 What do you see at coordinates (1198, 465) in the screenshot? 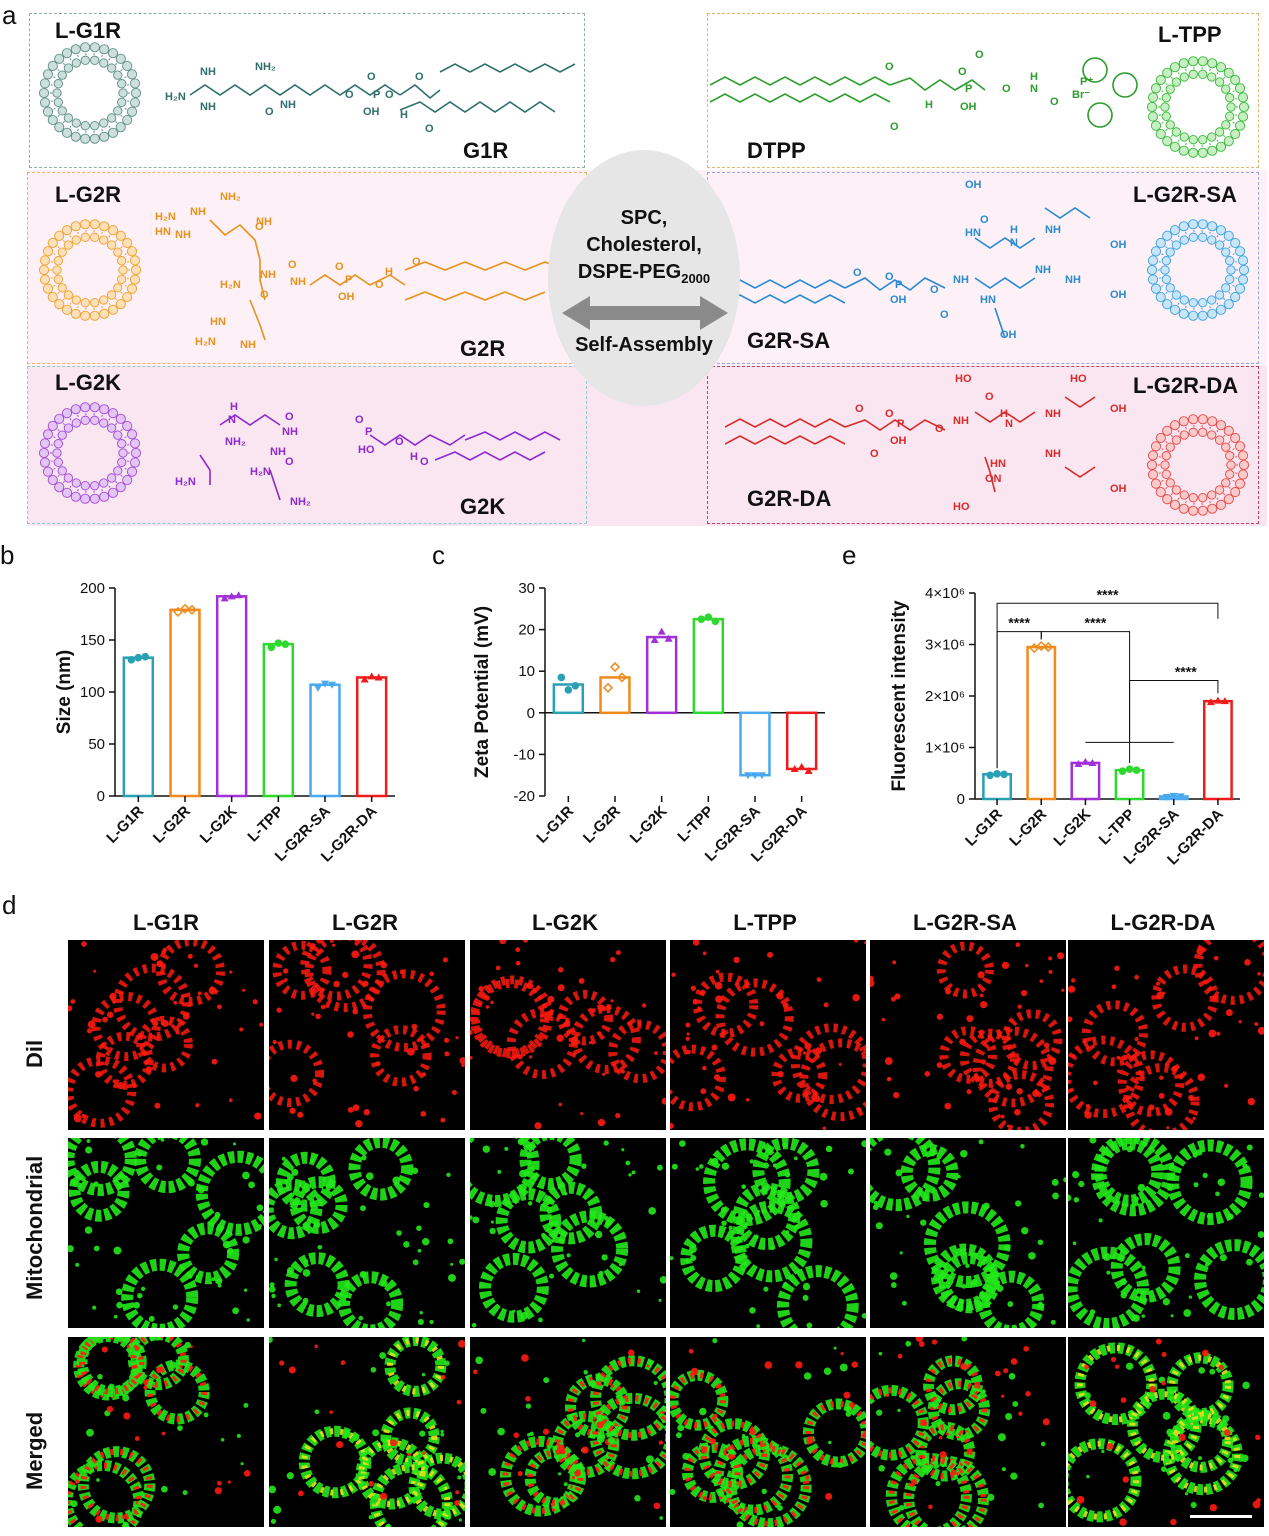
I see `liposome-g2r-da-icon` at bounding box center [1198, 465].